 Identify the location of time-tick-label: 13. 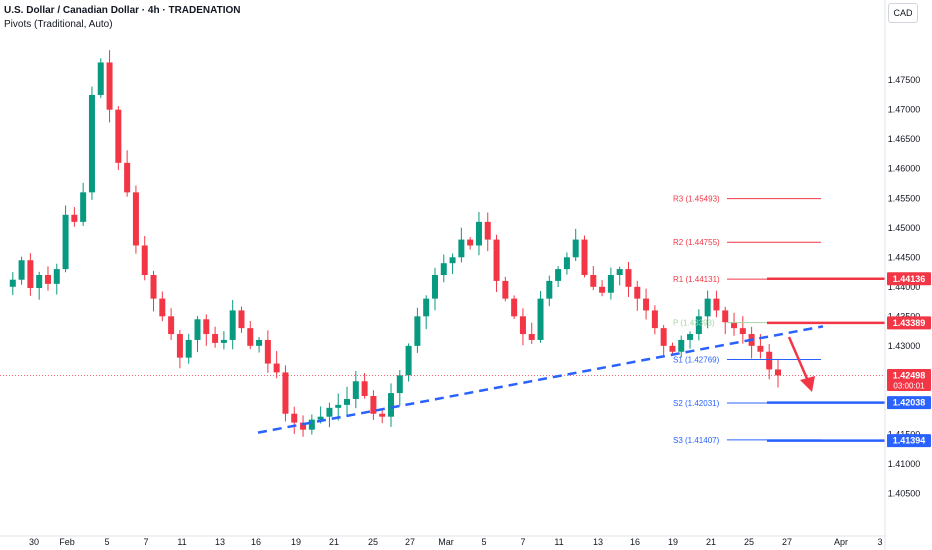
(598, 542).